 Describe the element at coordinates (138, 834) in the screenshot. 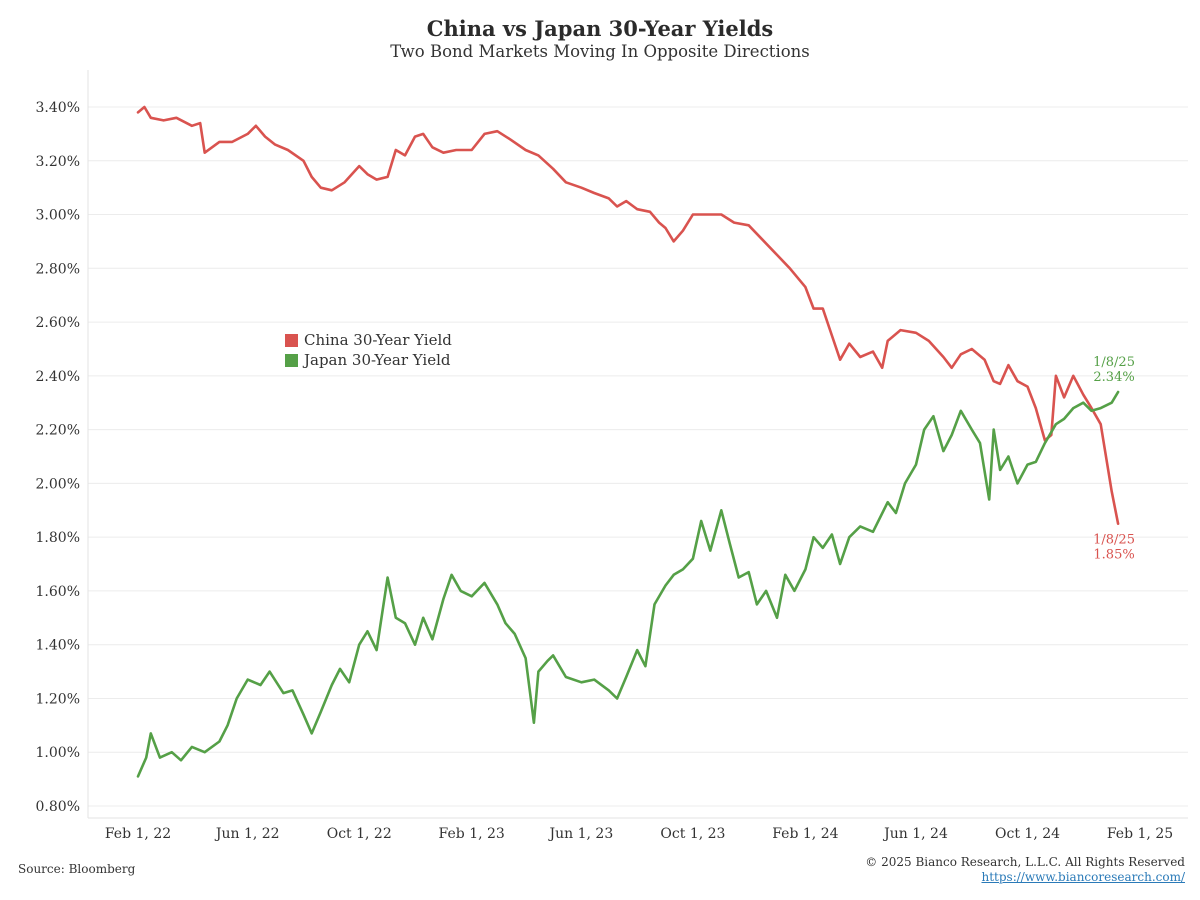

I see `x-tick-label: Feb 1, 22` at that location.